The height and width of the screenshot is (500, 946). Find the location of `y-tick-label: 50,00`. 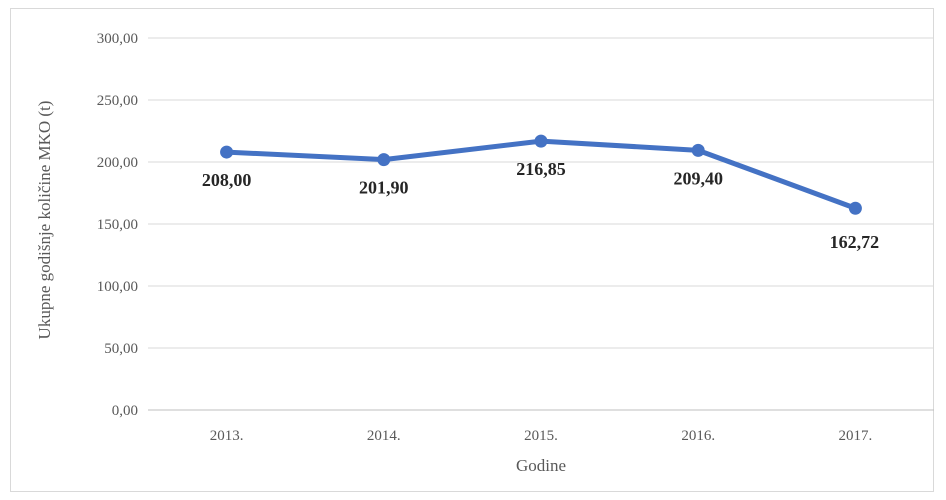

y-tick-label: 50,00 is located at coordinates (121, 349).